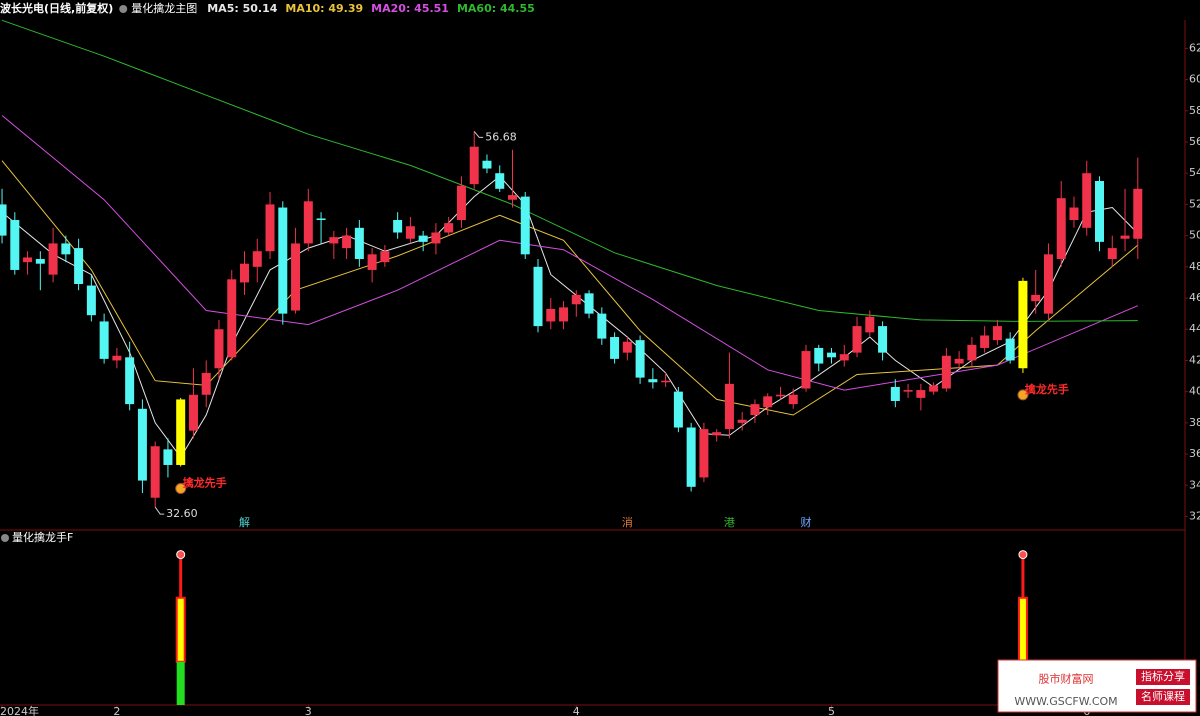  I want to click on legend-entry: MA5: 50.14, so click(242, 8).